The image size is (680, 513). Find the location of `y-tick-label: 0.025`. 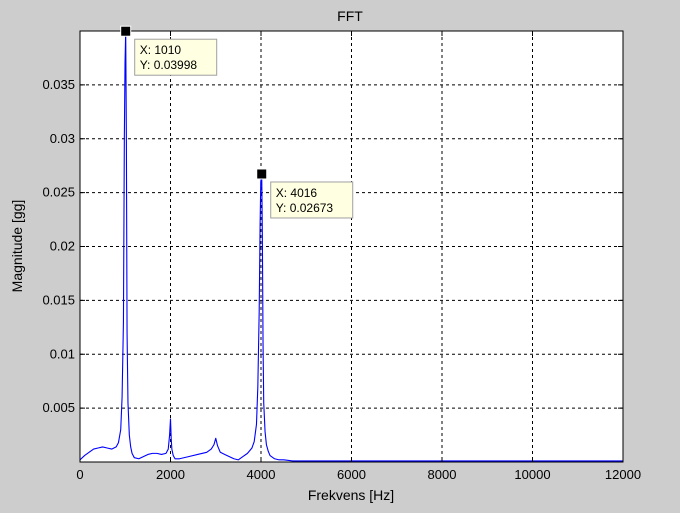

y-tick-label: 0.025 is located at coordinates (58, 192).